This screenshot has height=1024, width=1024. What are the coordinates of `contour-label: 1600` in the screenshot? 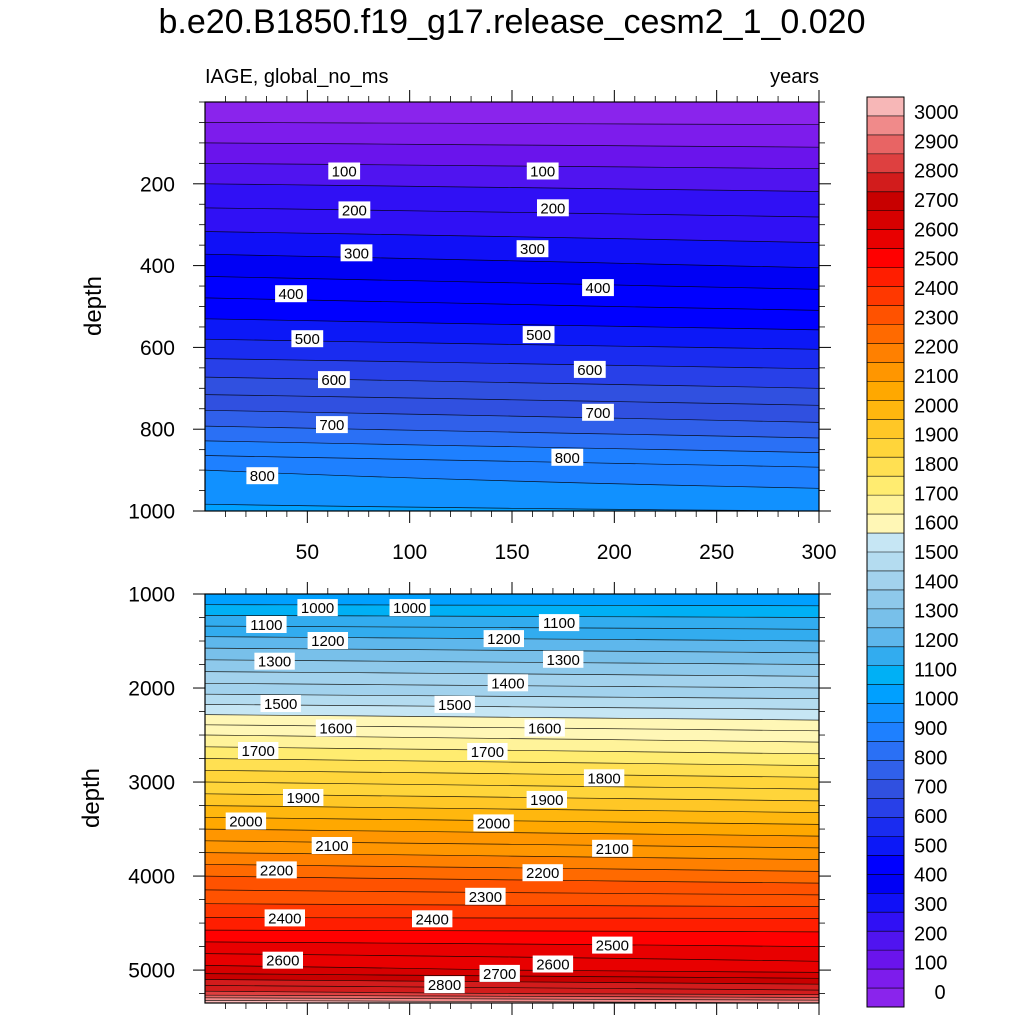 It's located at (336, 728).